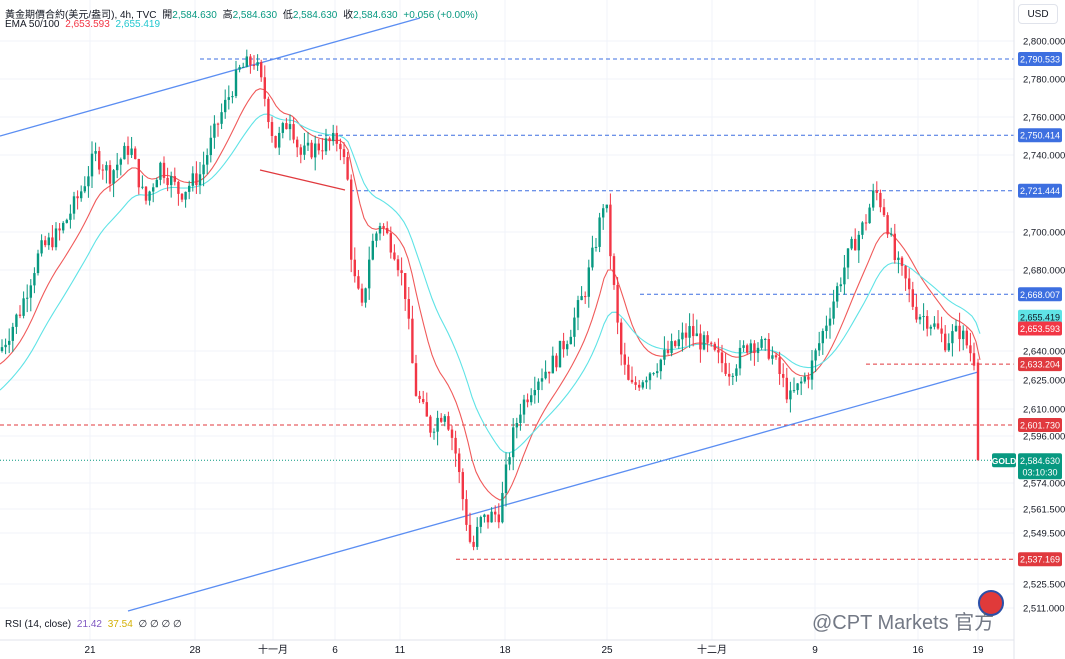 This screenshot has width=1065, height=659. I want to click on level-price-label: 2,537.169, so click(1040, 560).